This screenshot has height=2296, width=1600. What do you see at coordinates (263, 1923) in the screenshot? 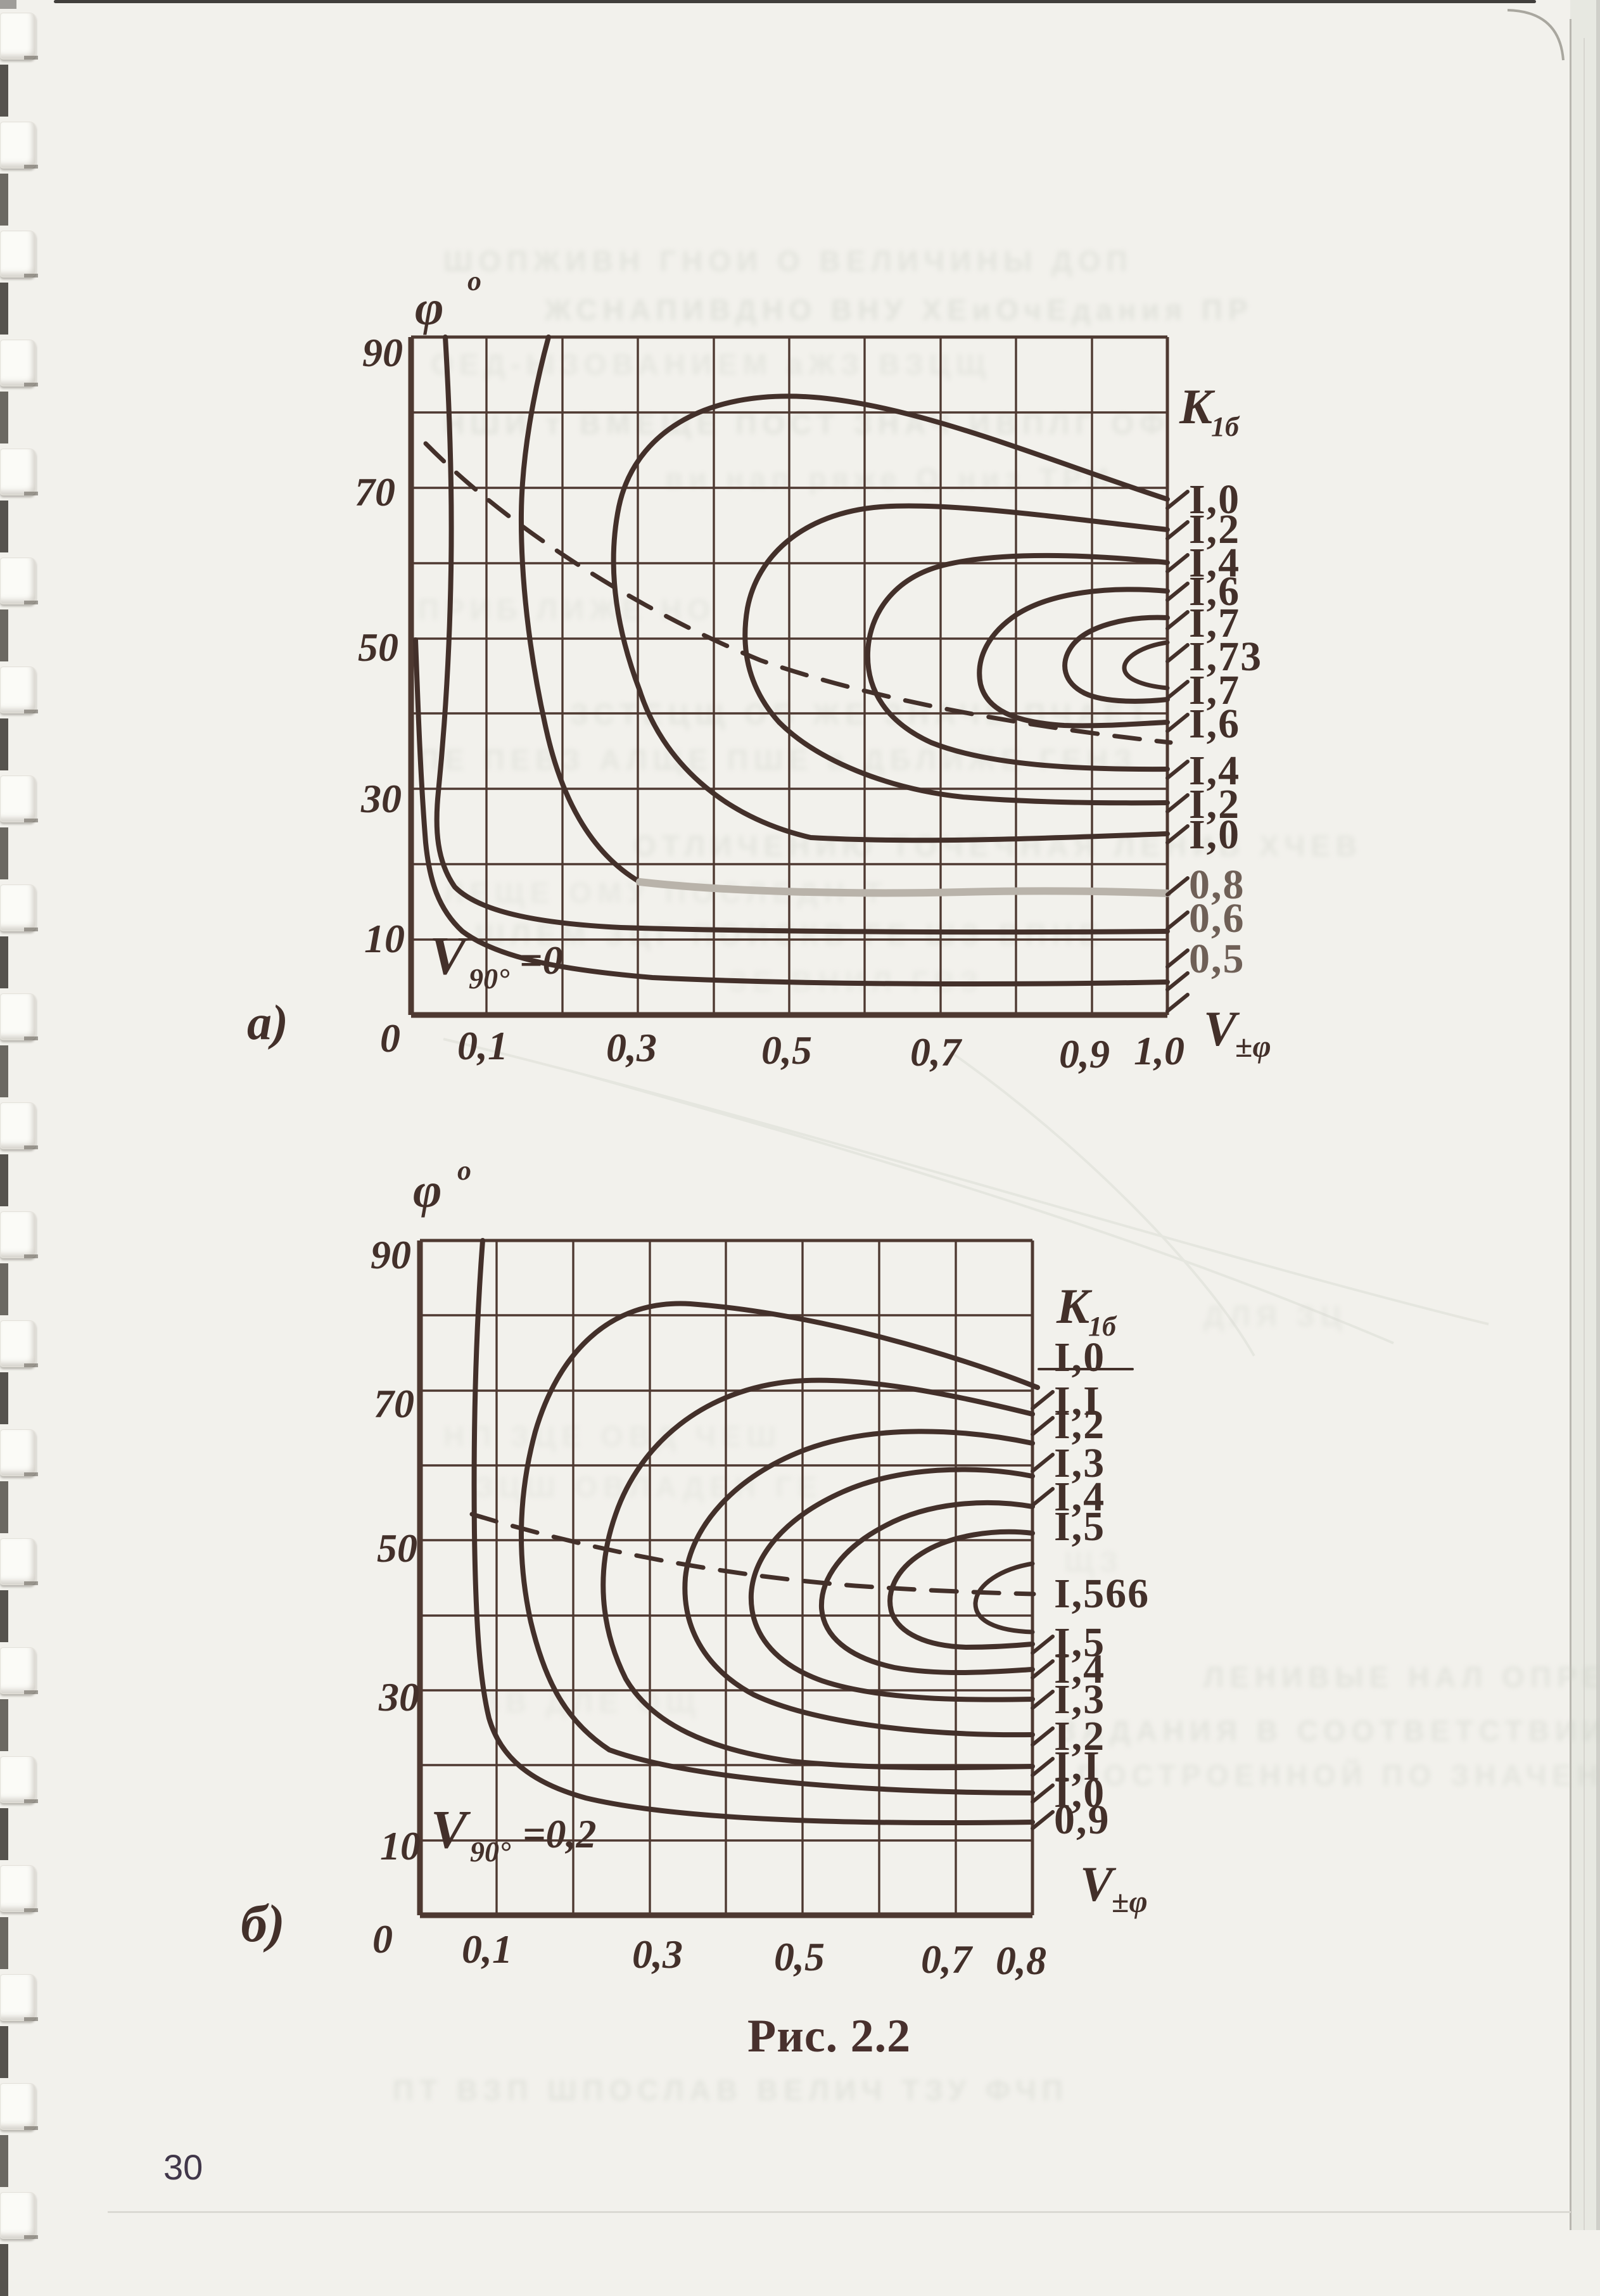
I see `svg-text: б)` at bounding box center [263, 1923].